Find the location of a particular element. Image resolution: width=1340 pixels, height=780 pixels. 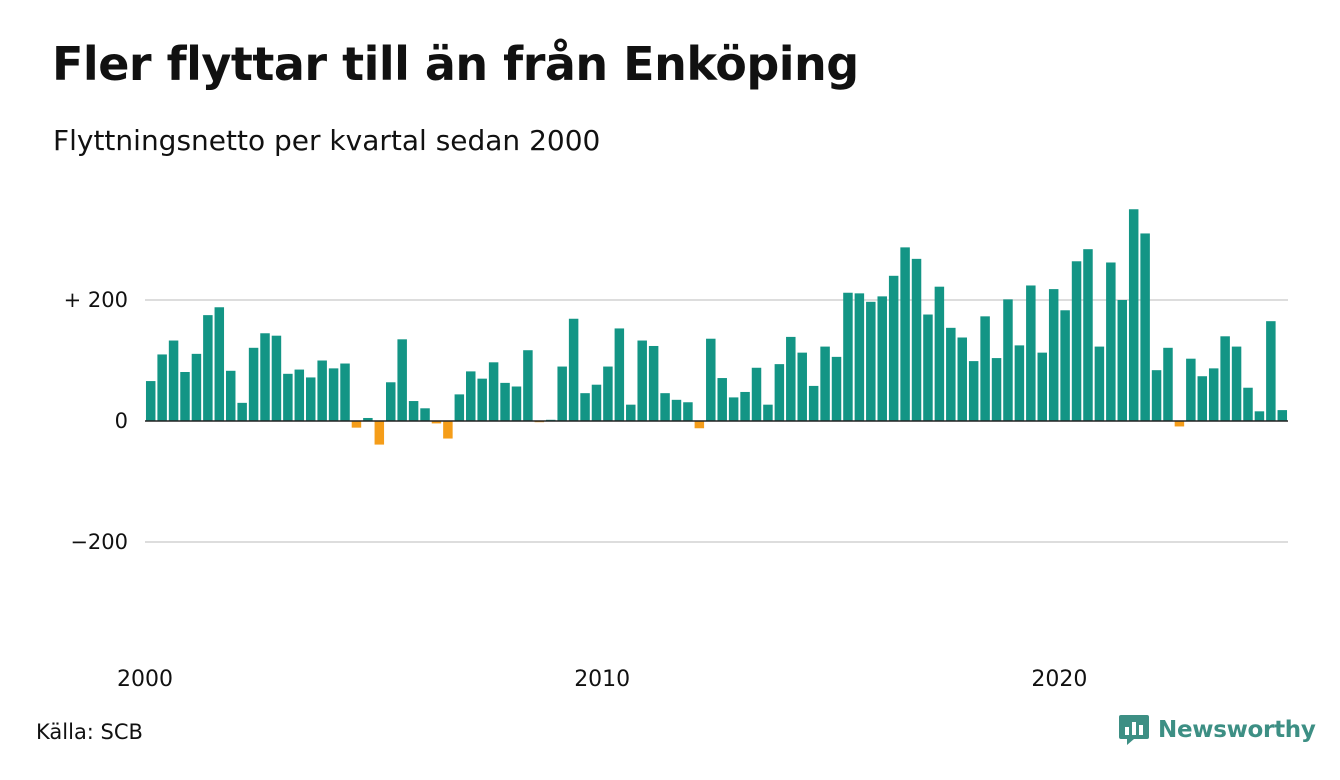

x-tick-label: 2010 is located at coordinates (602, 679).